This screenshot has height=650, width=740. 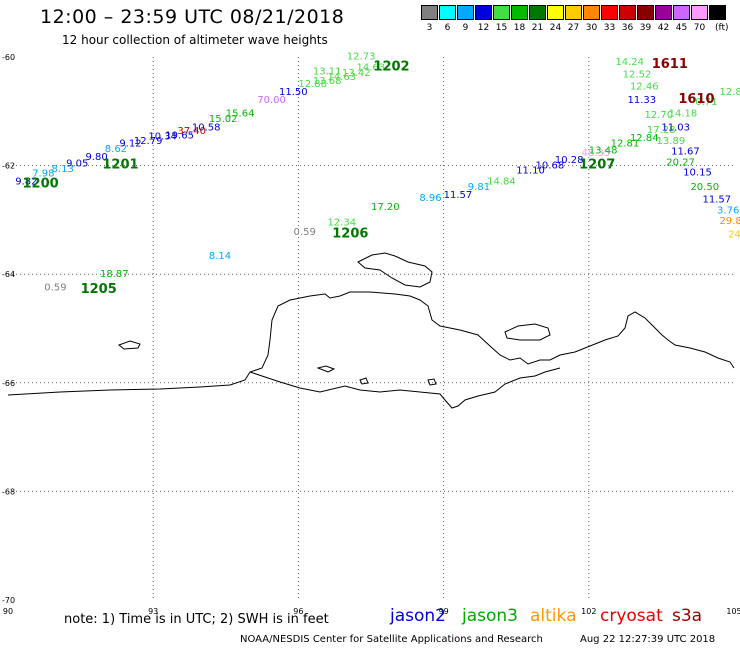 I want to click on pass-time-label: 1206, so click(x=350, y=233).